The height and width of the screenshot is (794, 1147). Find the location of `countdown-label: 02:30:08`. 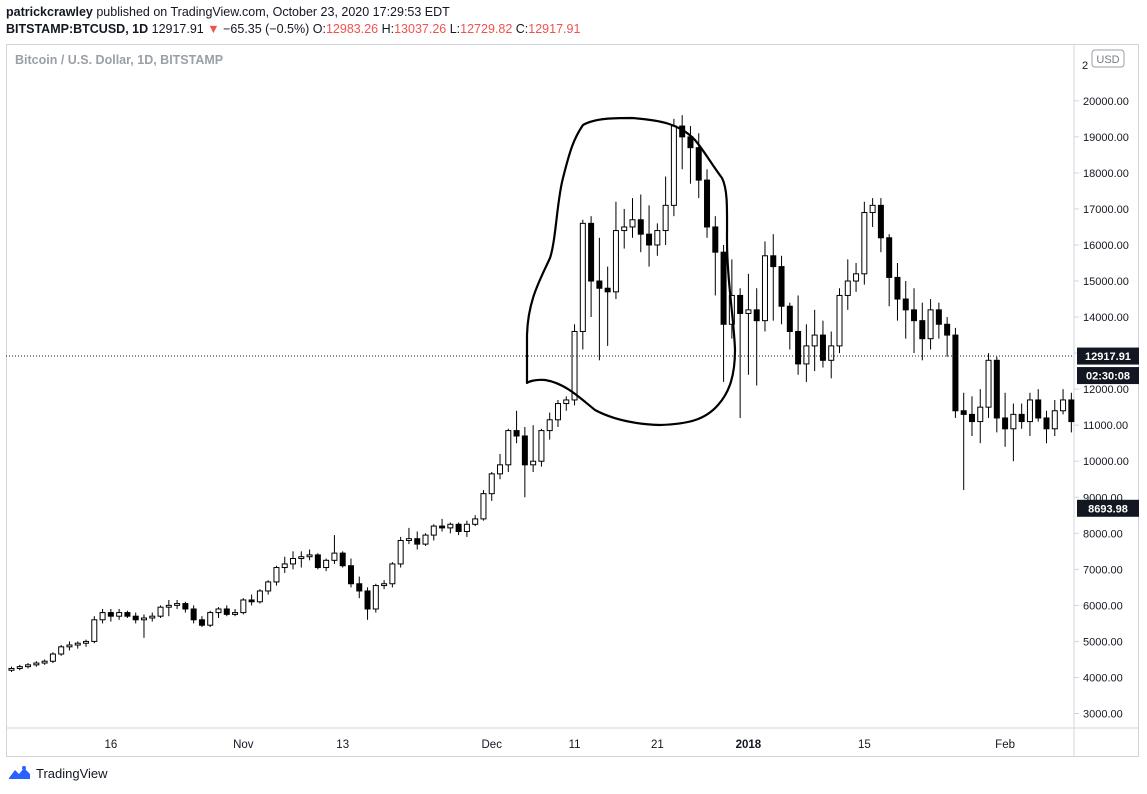

countdown-label: 02:30:08 is located at coordinates (1108, 377).